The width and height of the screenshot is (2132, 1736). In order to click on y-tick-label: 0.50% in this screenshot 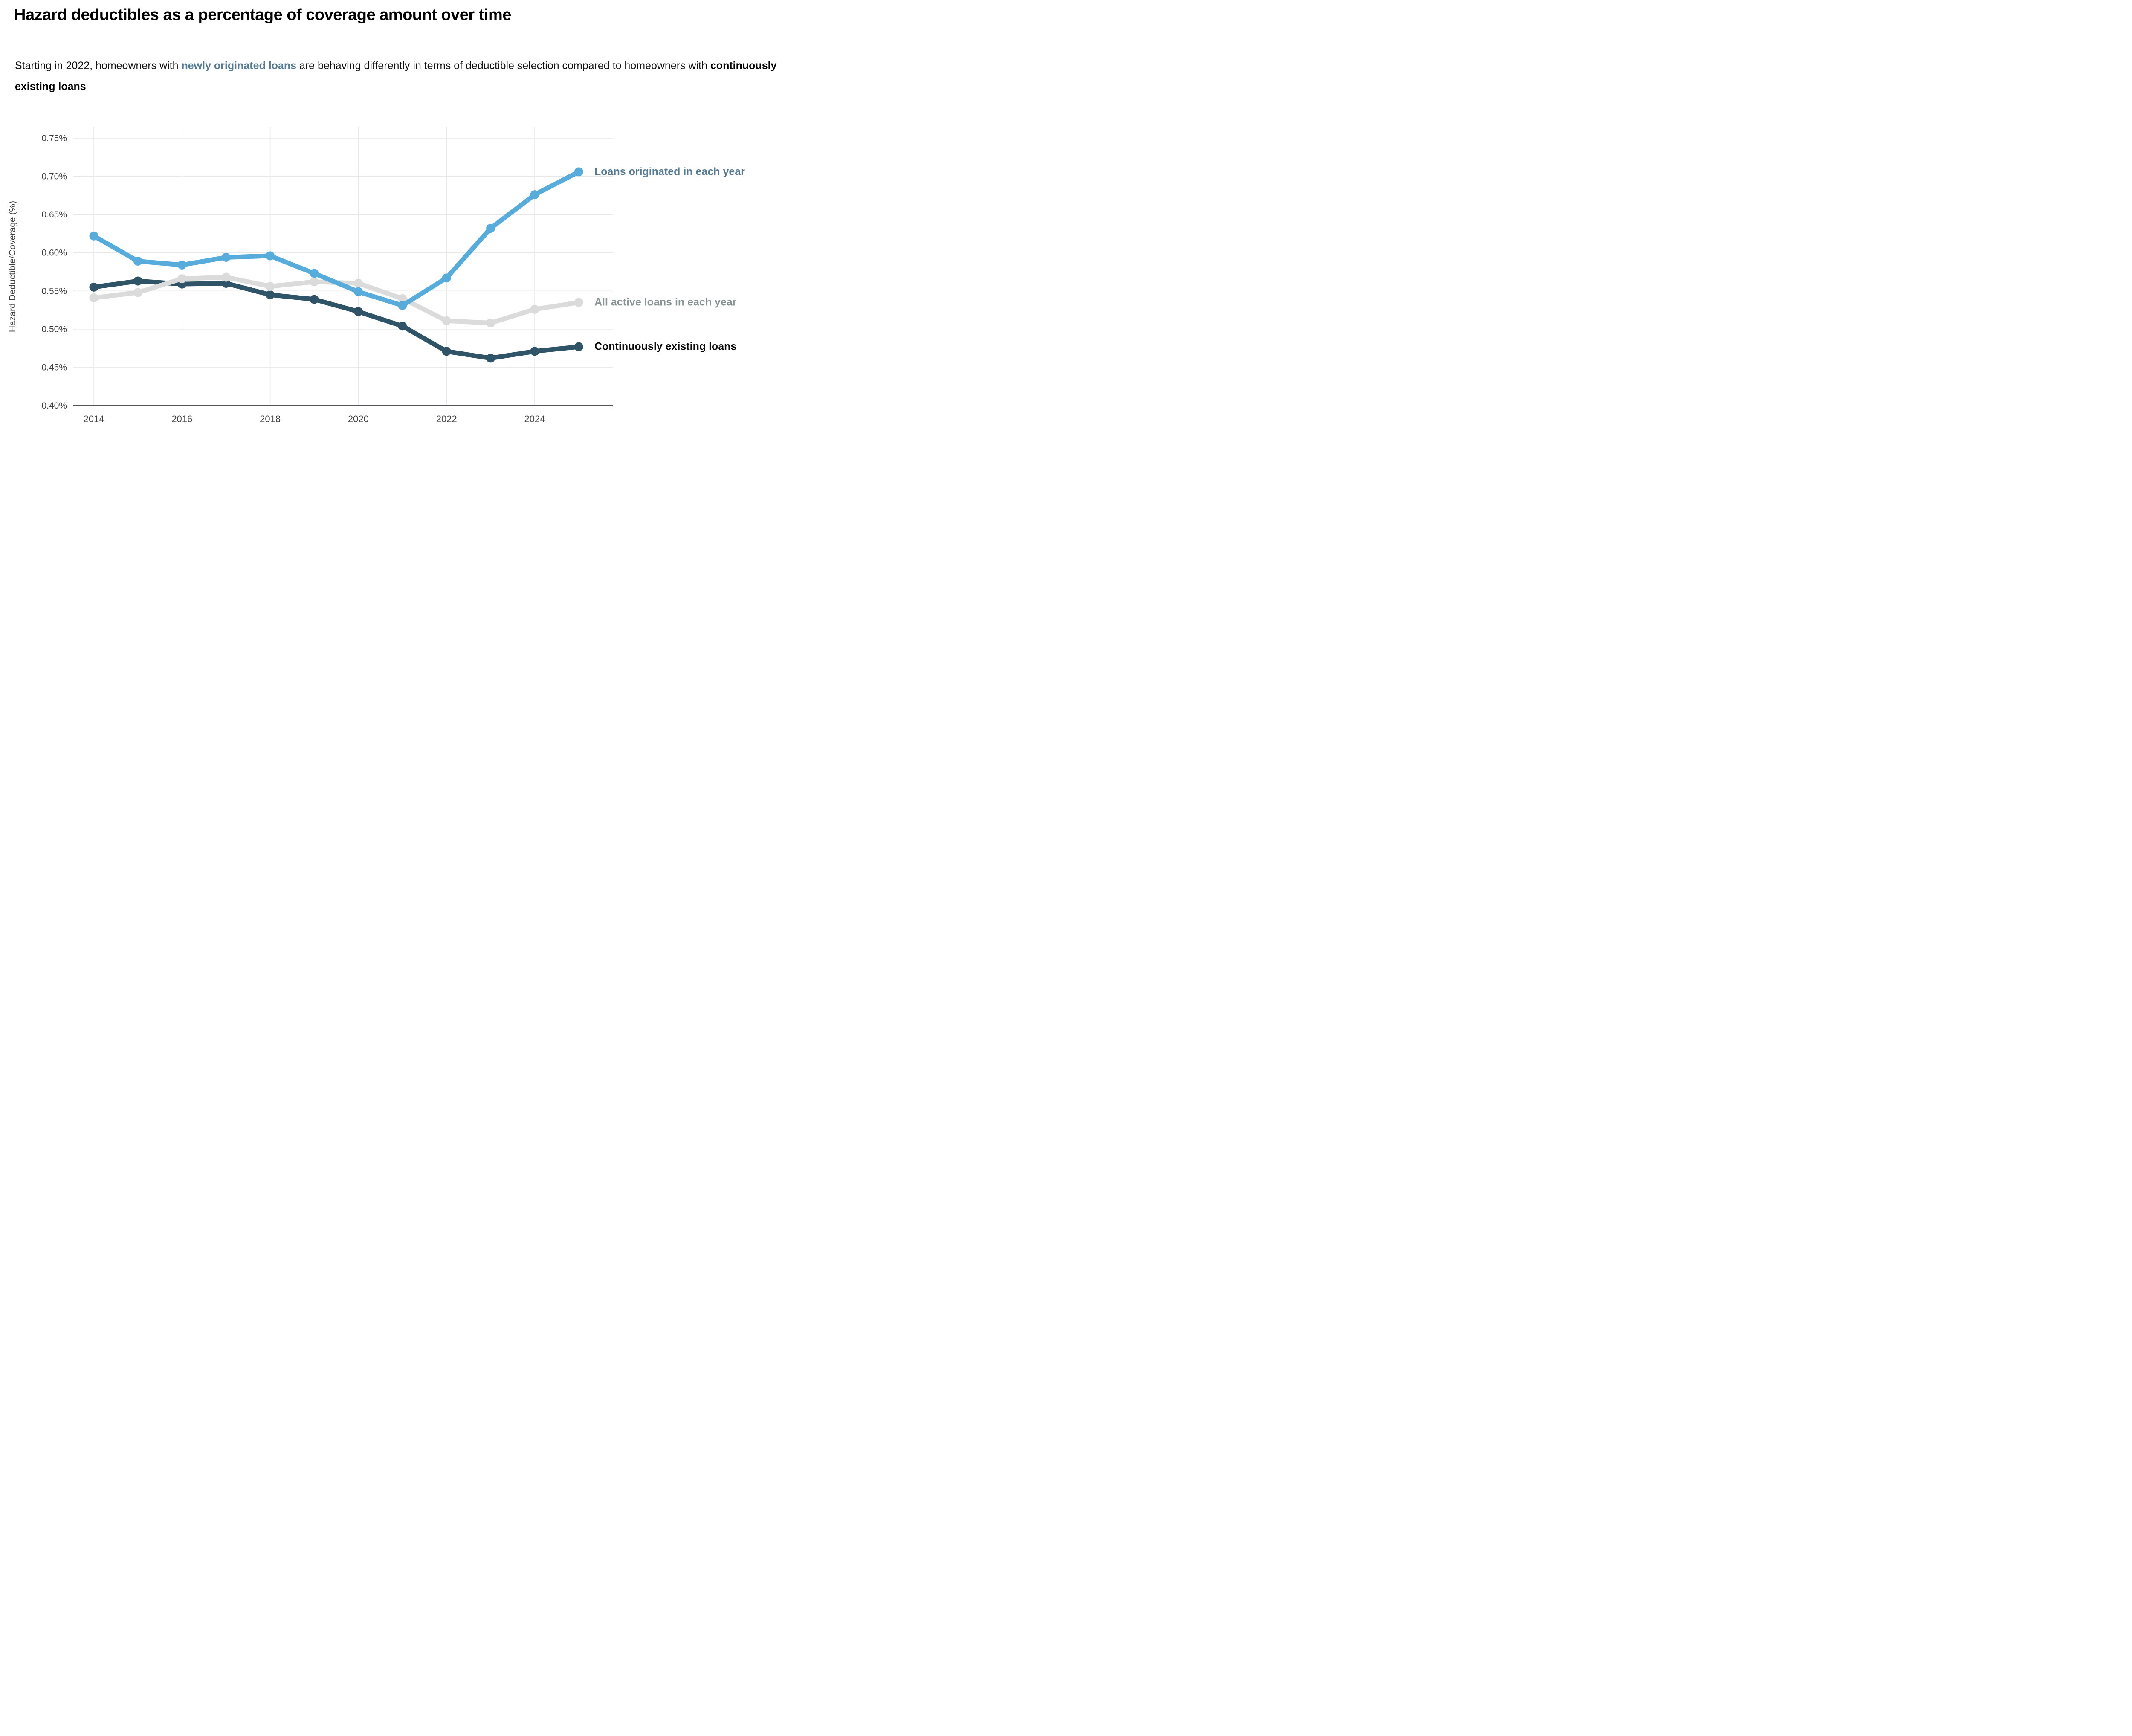, I will do `click(54, 329)`.